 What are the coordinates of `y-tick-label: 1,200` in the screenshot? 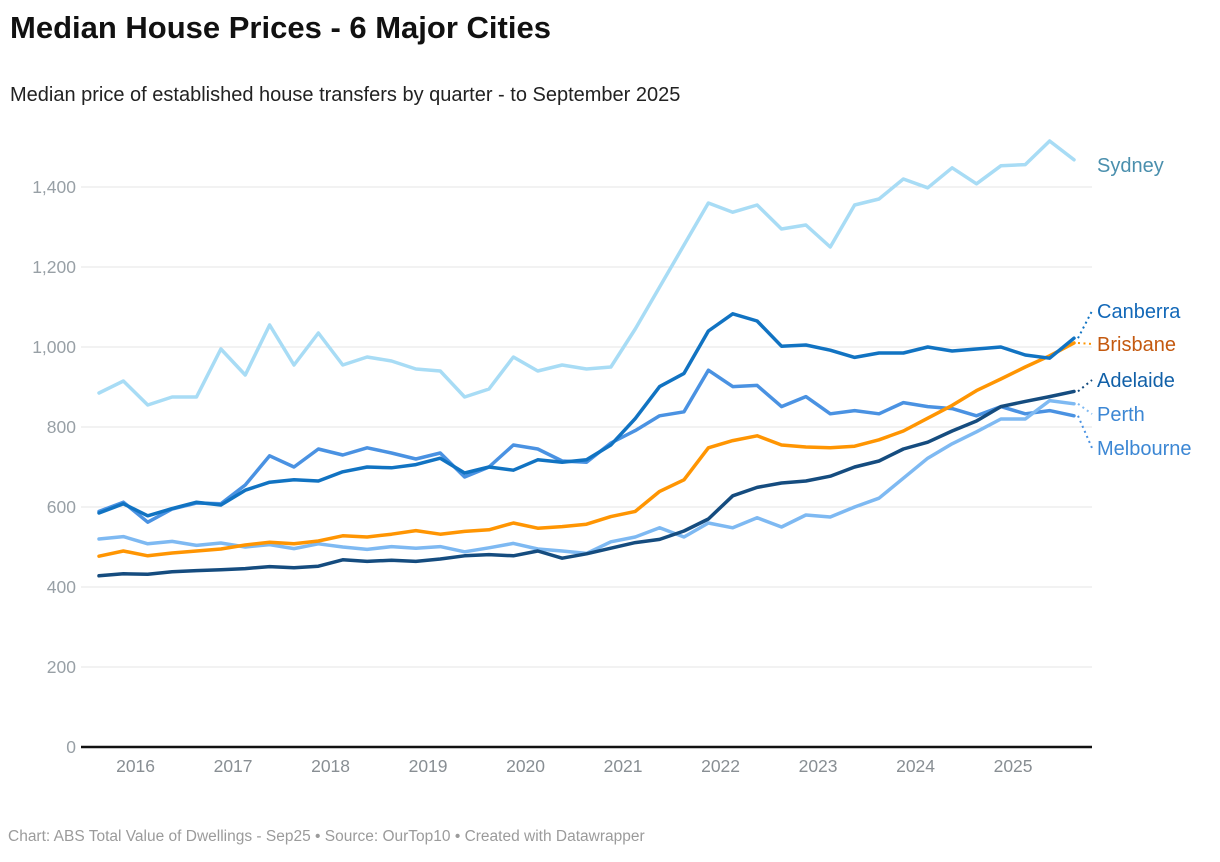 It's located at (54, 267).